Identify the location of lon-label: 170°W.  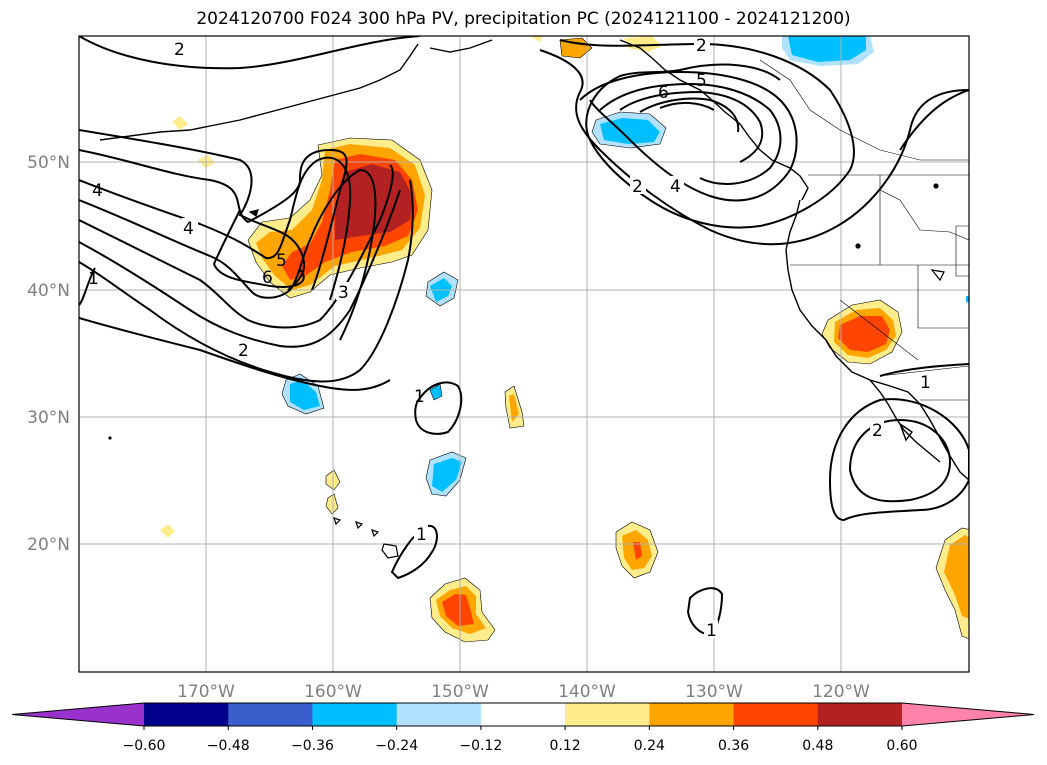
(206, 692).